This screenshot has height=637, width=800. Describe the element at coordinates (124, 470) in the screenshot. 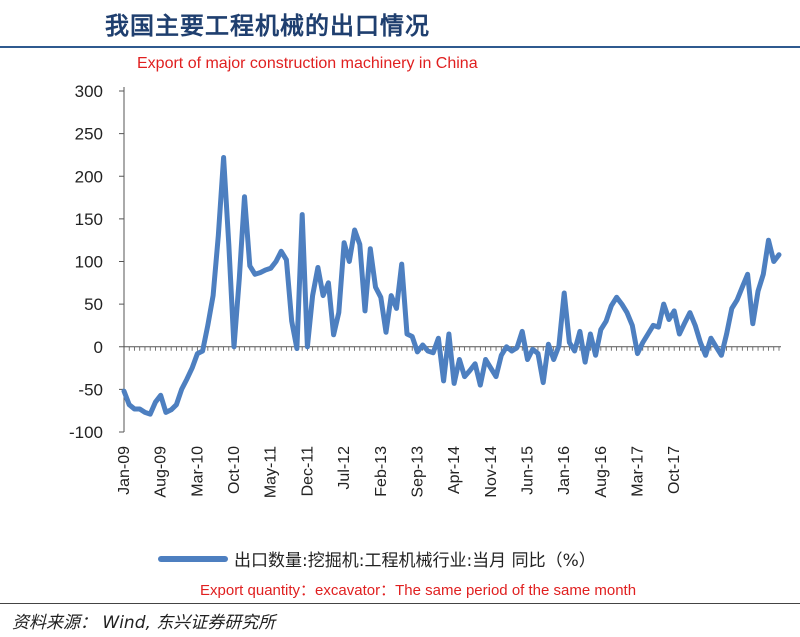

I see `x-tick-label: Jan-09` at that location.